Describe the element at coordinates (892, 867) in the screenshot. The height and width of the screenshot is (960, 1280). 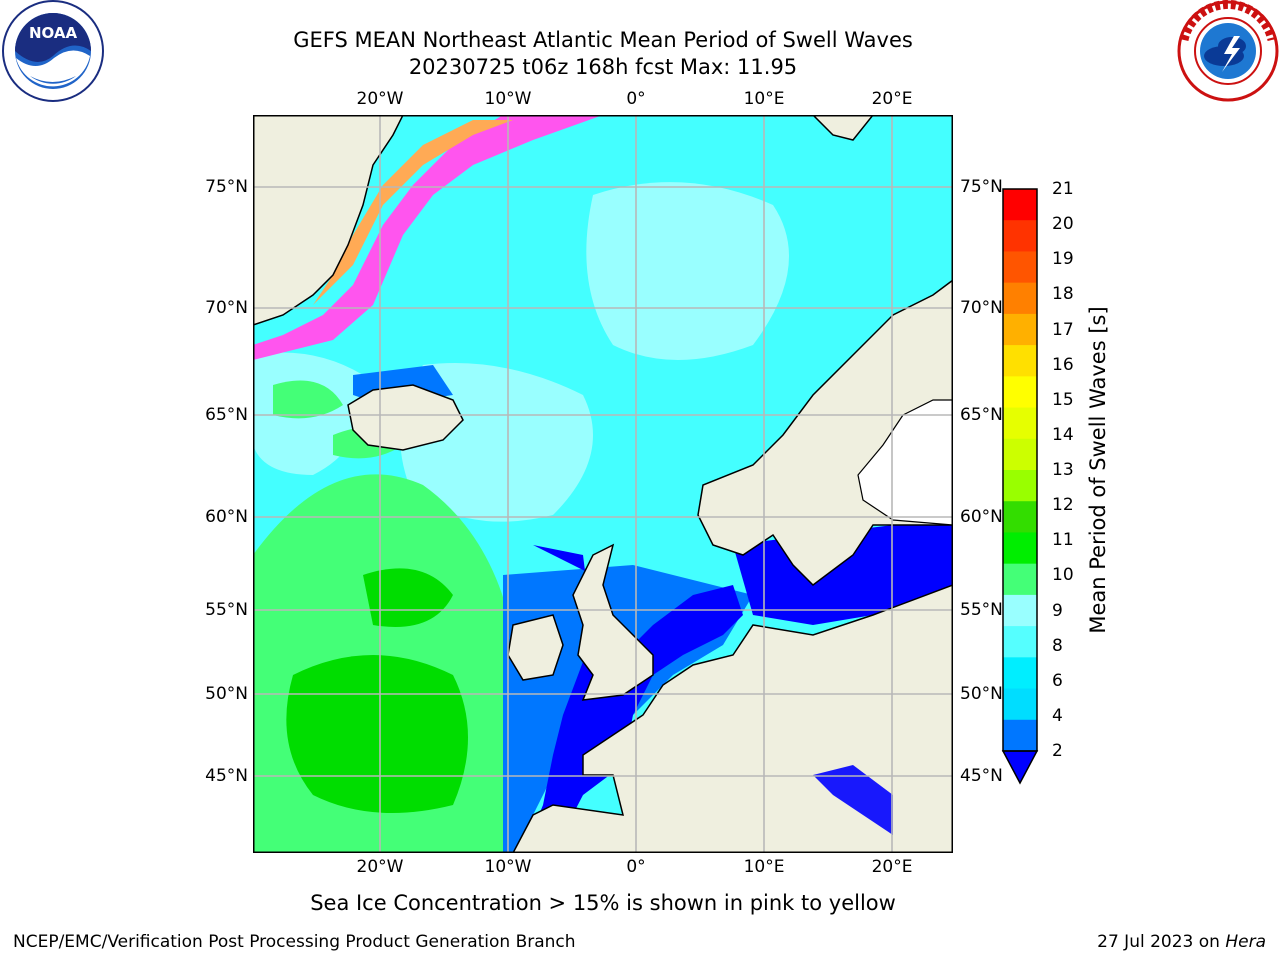
I see `lon-label-bottom: 20°E` at that location.